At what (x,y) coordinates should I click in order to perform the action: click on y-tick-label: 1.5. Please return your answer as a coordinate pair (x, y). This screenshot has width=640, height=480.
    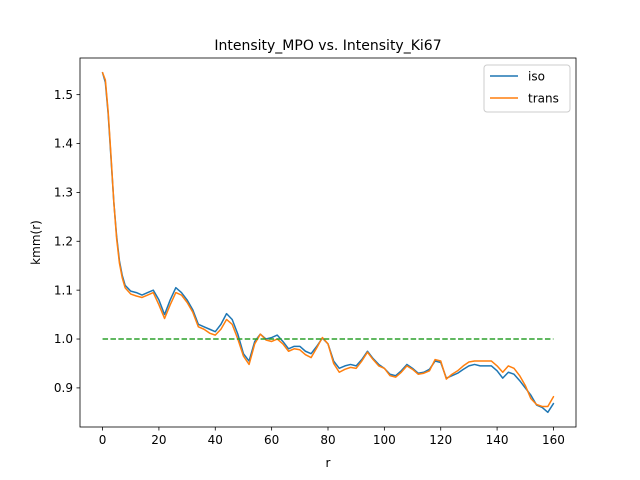
    Looking at the image, I should click on (63, 95).